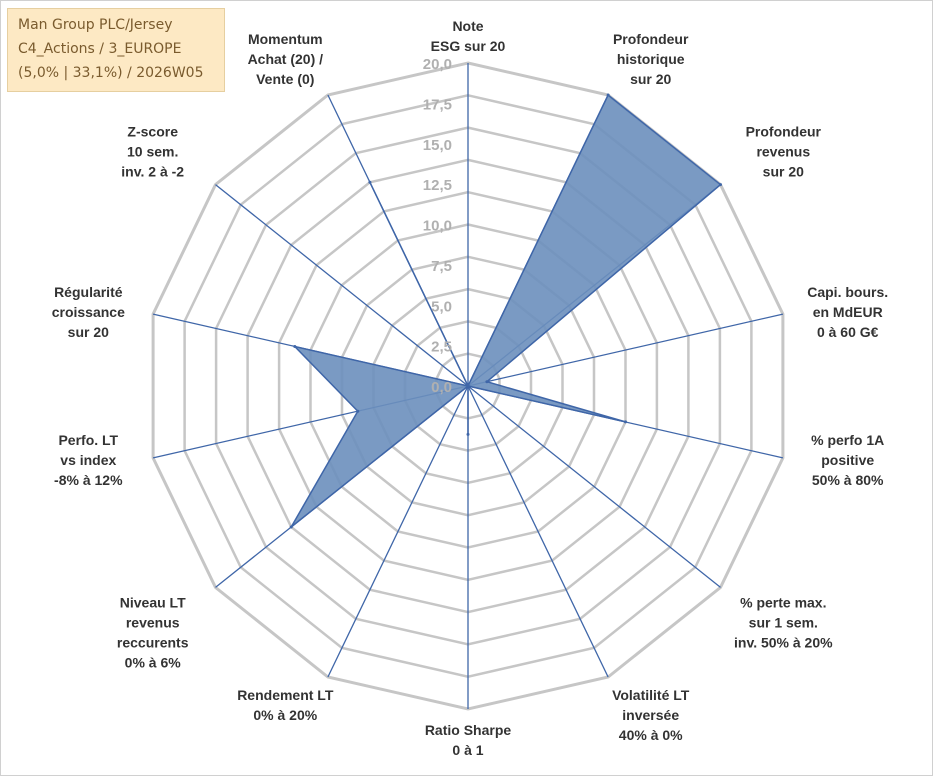 This screenshot has width=933, height=777. I want to click on axis-label-line: Vente (0), so click(285, 79).